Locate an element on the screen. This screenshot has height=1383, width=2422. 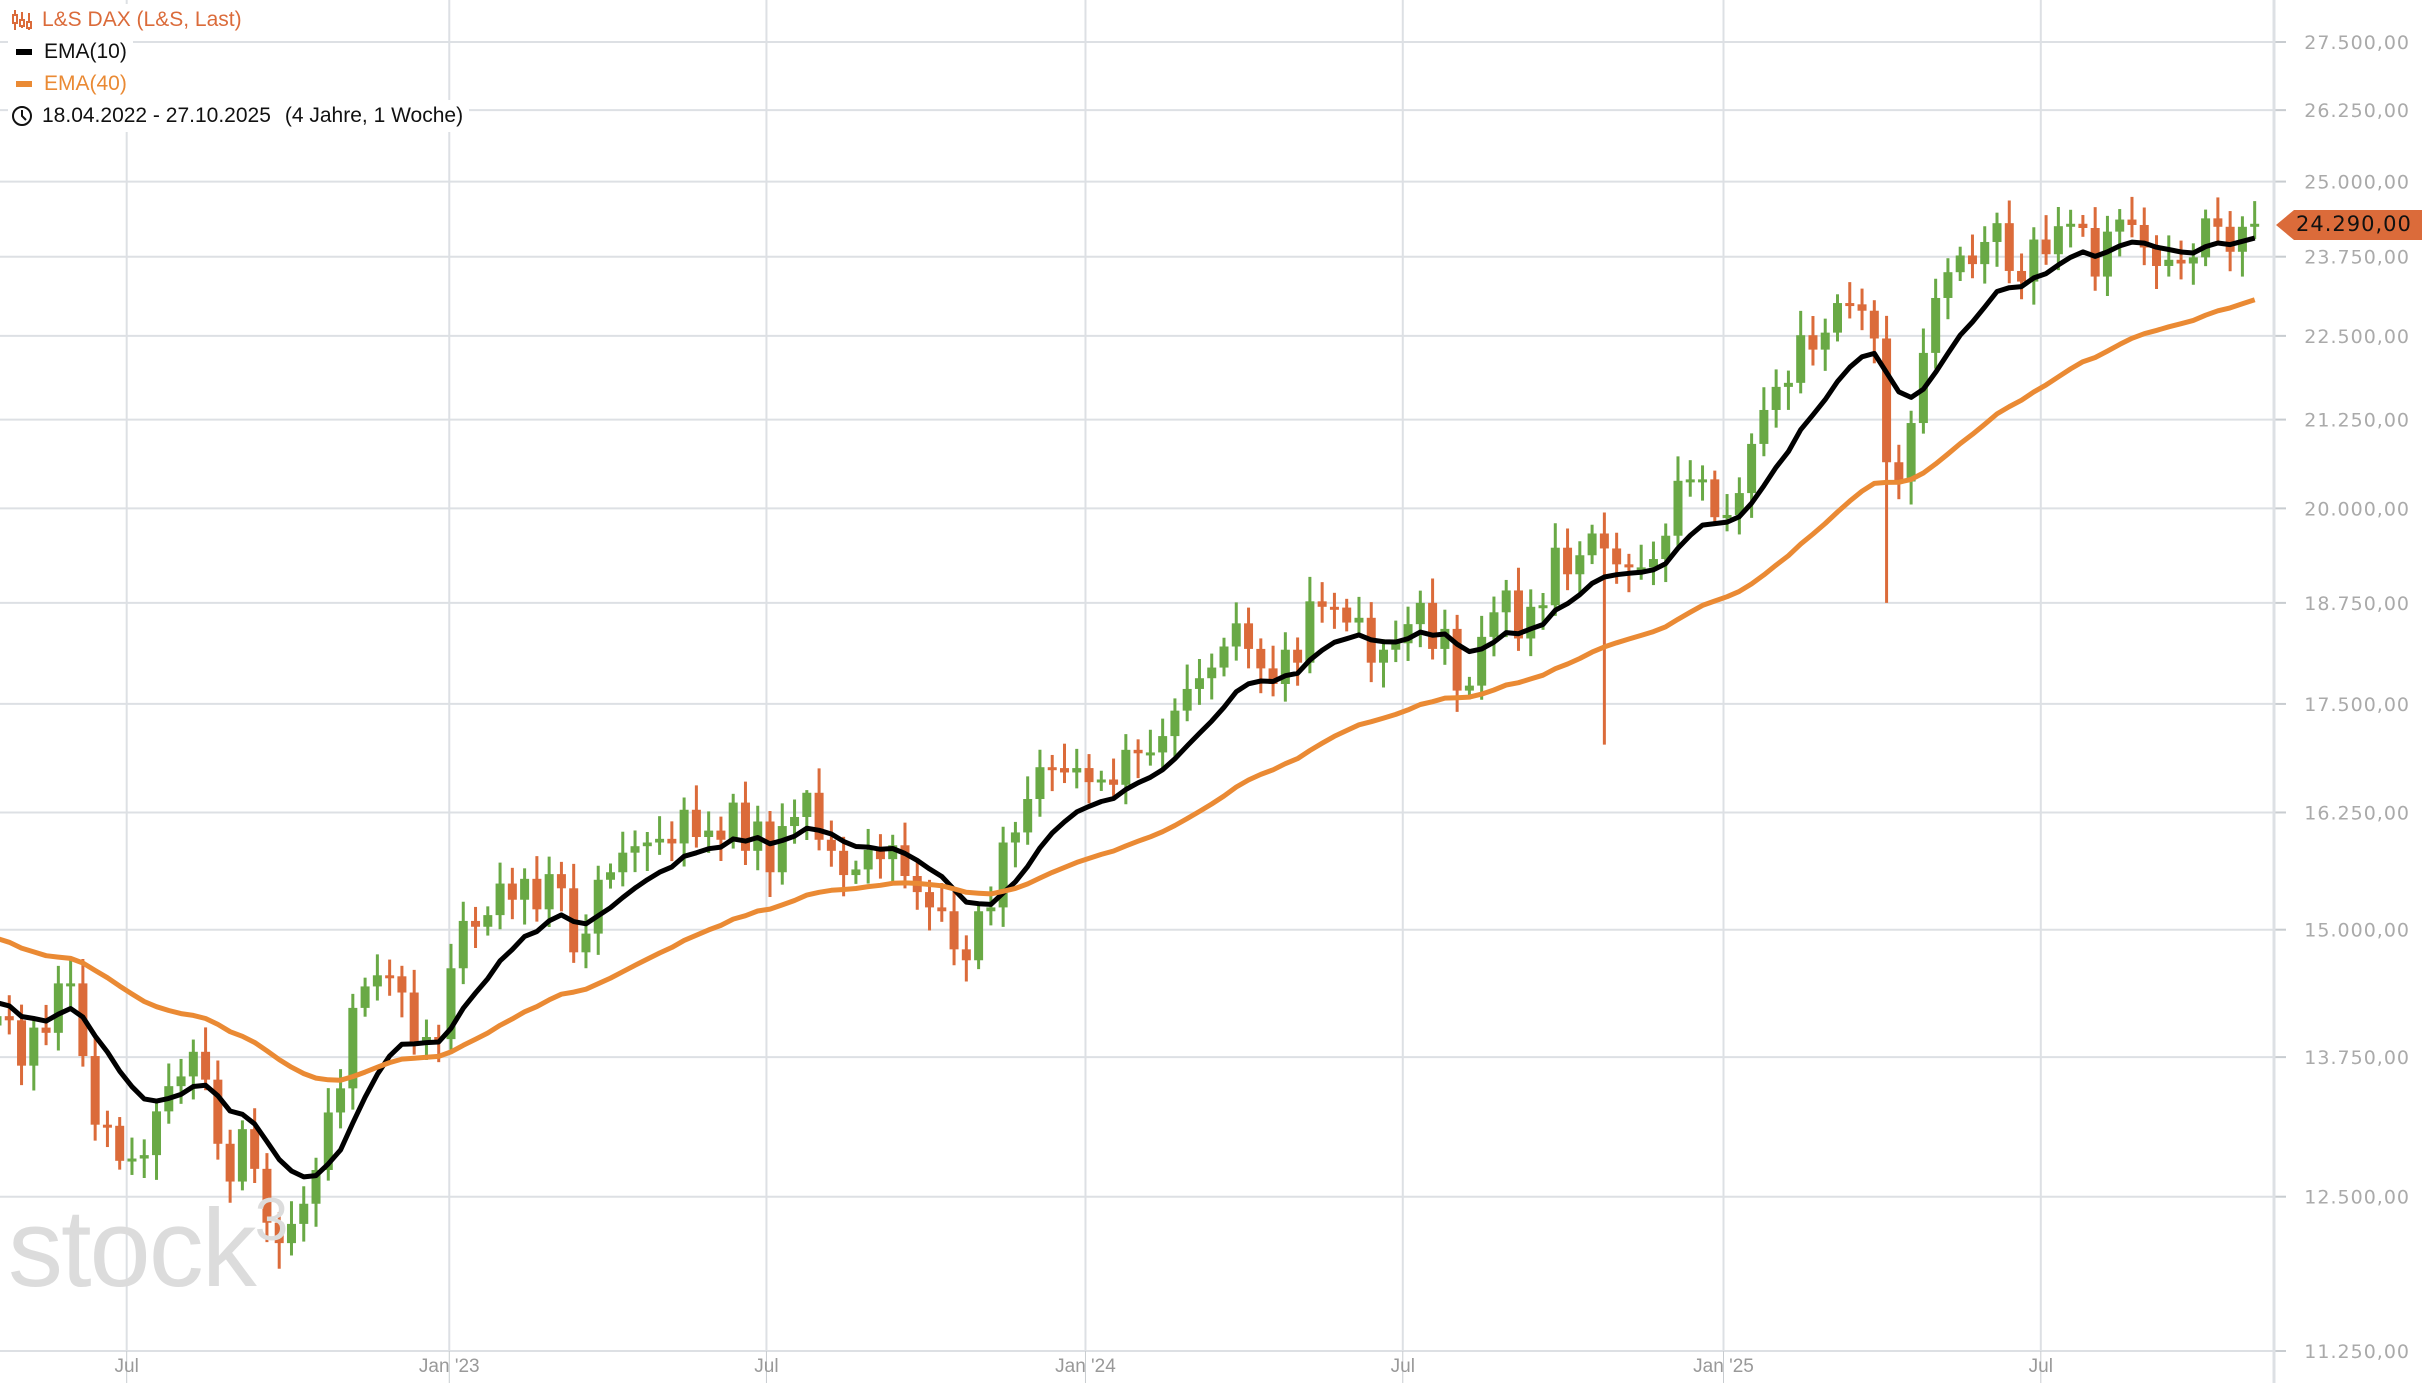
candlestick-icon is located at coordinates (22, 20).